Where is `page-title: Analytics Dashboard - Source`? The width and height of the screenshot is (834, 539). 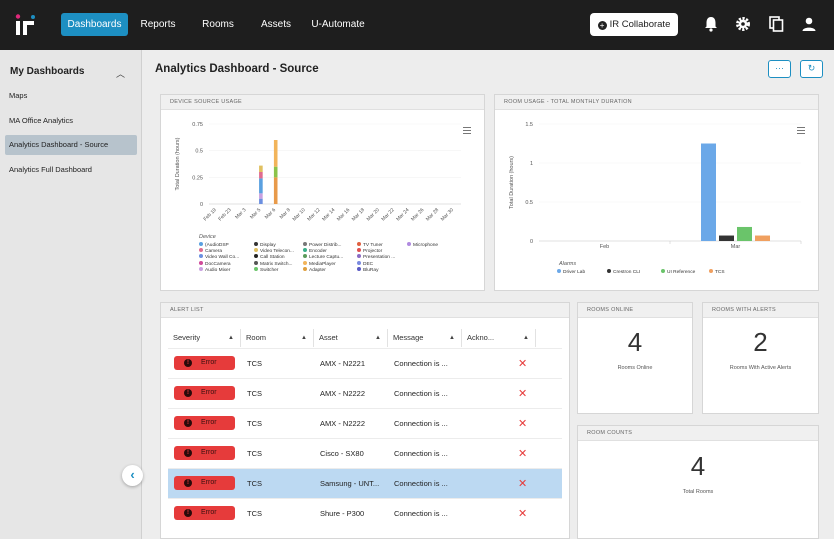
page-title: Analytics Dashboard - Source is located at coordinates (237, 69).